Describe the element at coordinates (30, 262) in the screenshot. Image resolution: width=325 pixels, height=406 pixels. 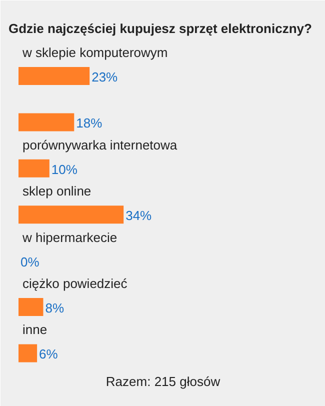
I see `data-label: 0%` at that location.